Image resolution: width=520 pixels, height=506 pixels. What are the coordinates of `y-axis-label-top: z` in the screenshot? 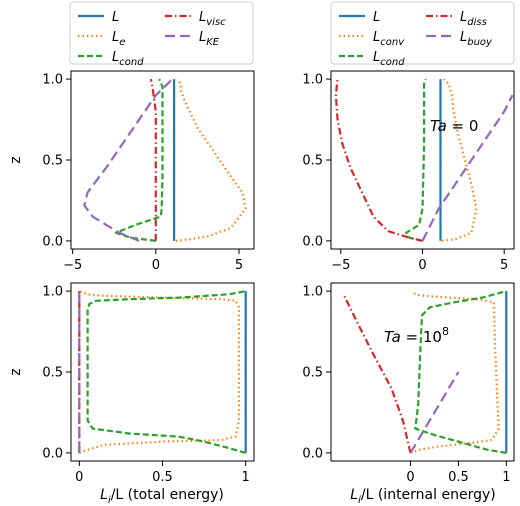 It's located at (16, 159).